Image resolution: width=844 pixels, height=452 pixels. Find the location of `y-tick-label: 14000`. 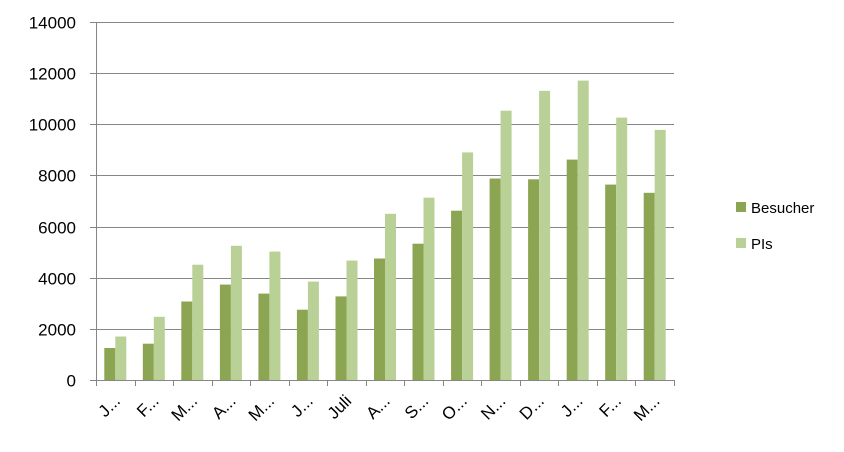

y-tick-label: 14000 is located at coordinates (52, 23).